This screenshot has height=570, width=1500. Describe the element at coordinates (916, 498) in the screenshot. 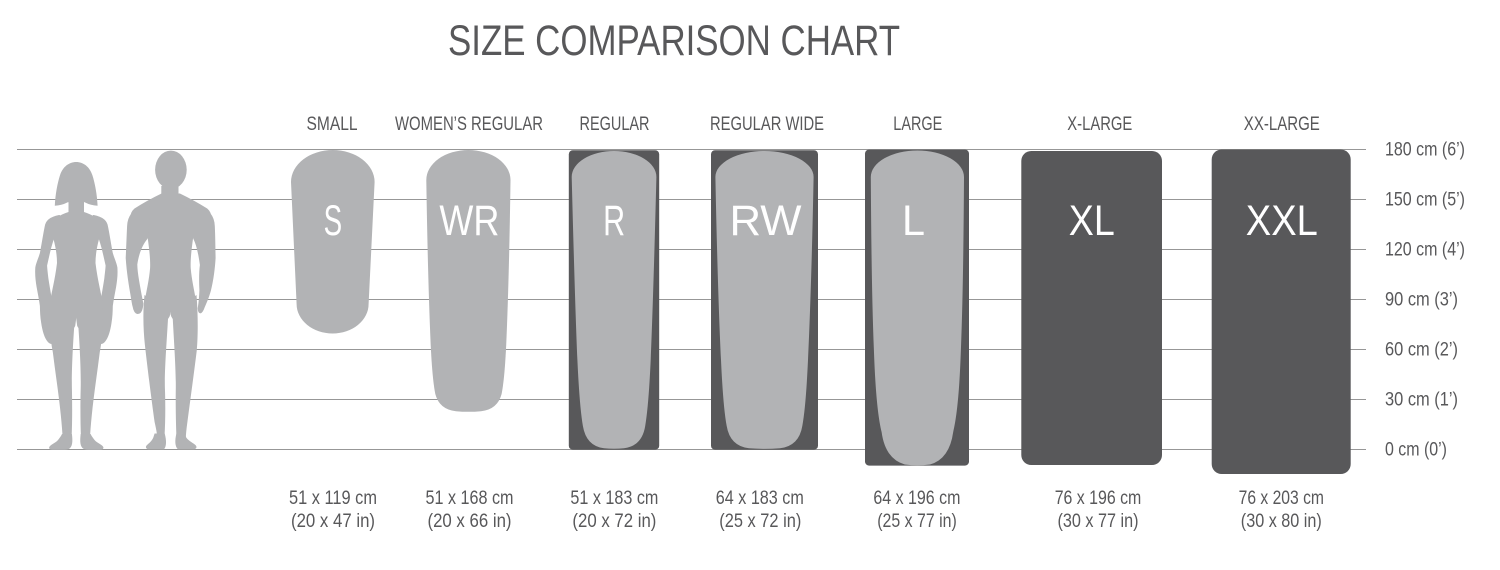

I see `svg-text: 64 x 196 cm` at that location.